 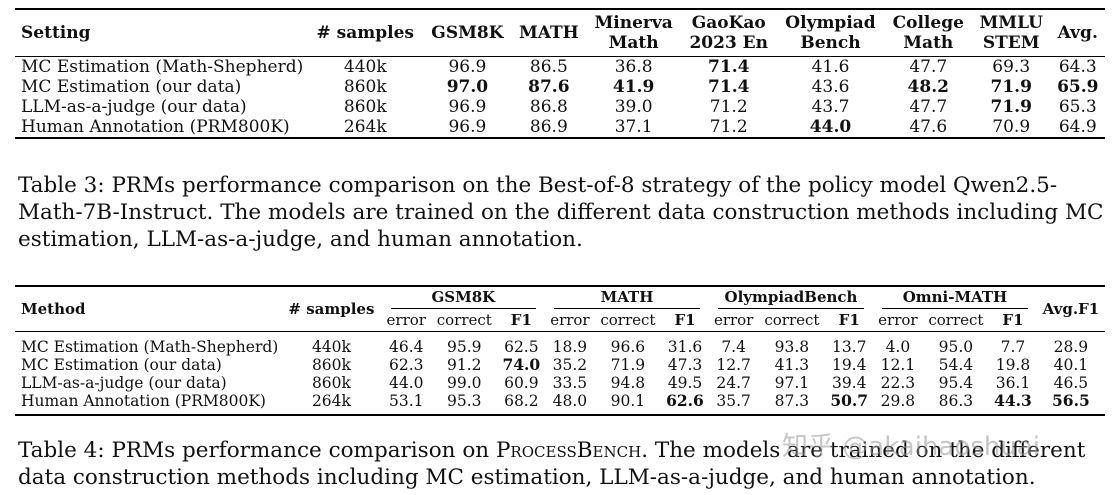 What do you see at coordinates (570, 365) in the screenshot?
I see `table-4-cell: 35.2` at bounding box center [570, 365].